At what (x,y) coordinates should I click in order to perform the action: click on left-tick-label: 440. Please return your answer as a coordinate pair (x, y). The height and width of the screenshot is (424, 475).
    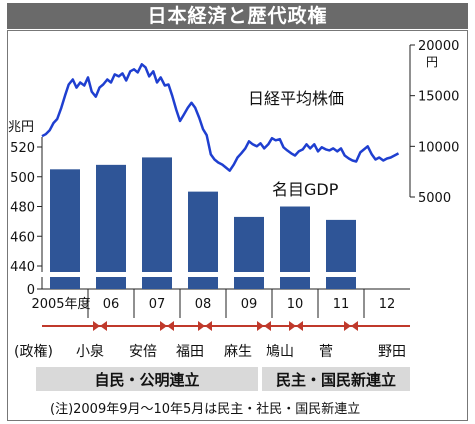
    Looking at the image, I should click on (22, 267).